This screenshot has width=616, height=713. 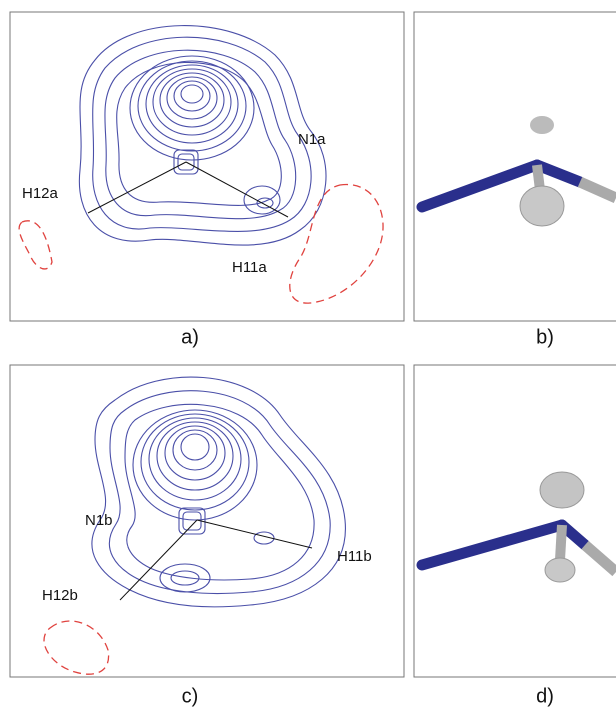 I want to click on panel-label: a), so click(x=190, y=337).